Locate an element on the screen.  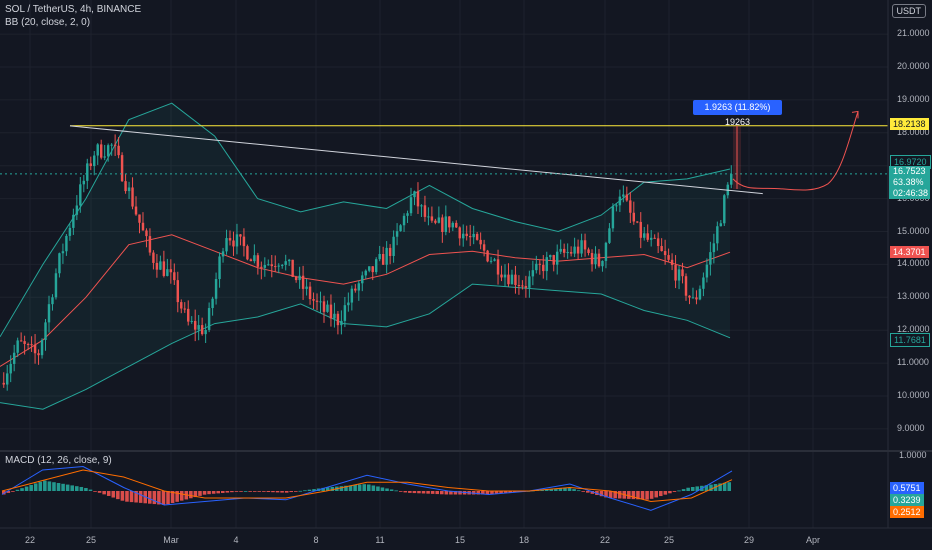
price-tick-label: 12.0000 is located at coordinates (913, 329).